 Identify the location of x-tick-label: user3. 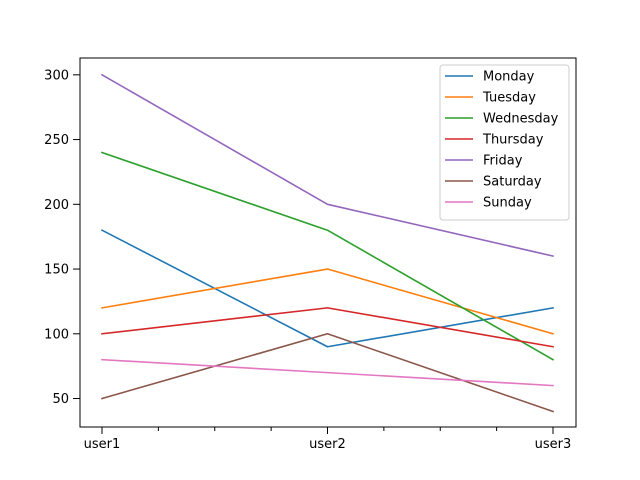
(553, 444).